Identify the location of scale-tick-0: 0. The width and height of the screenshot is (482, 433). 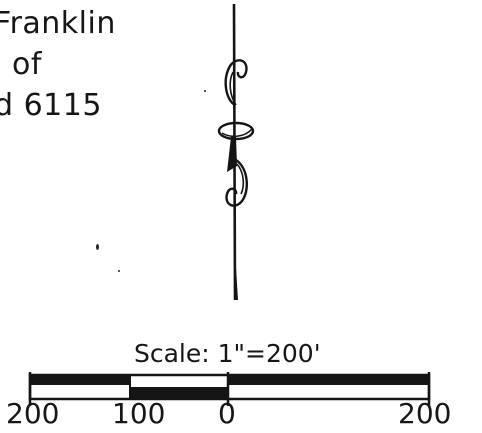
(227, 413).